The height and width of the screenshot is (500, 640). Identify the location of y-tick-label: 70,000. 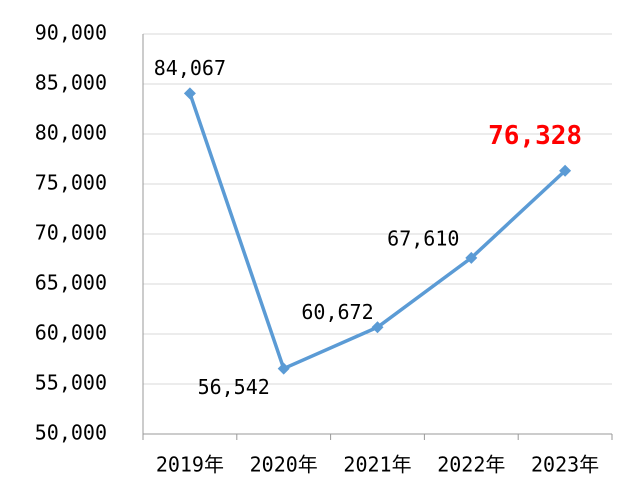
(71, 233).